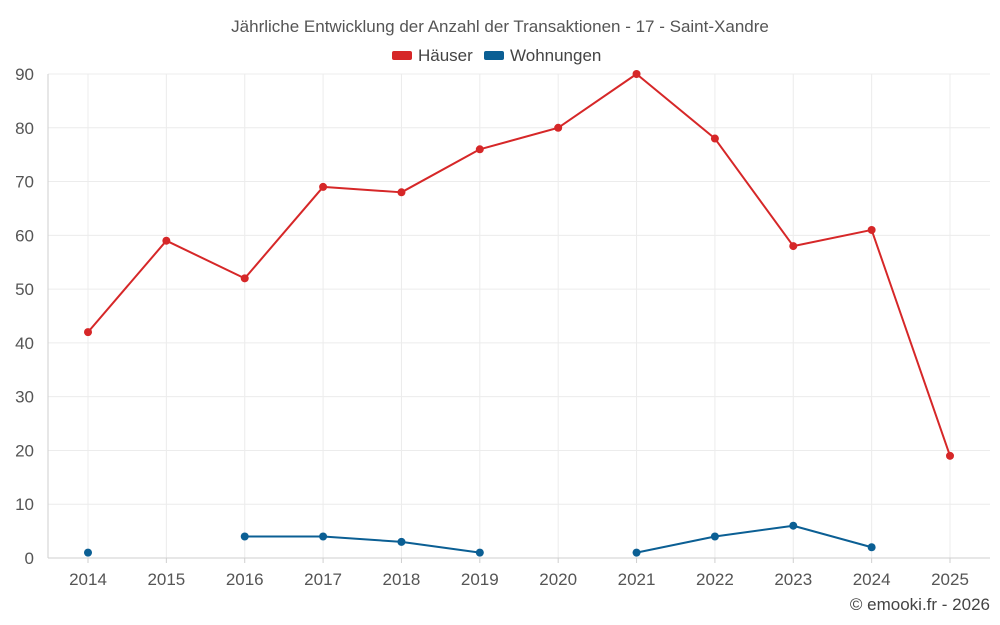 Image resolution: width=1000 pixels, height=625 pixels. I want to click on x-tick-label: 2015, so click(166, 579).